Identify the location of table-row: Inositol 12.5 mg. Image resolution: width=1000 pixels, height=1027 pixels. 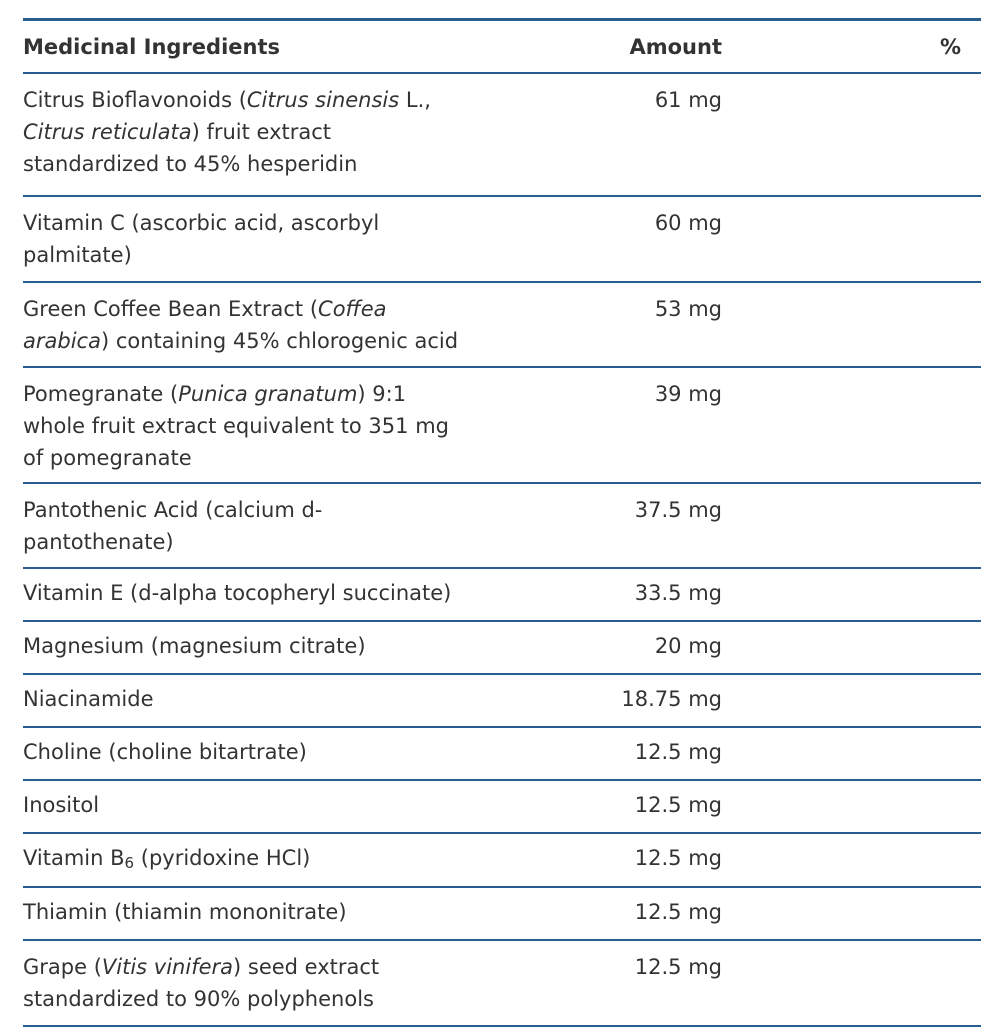
(502, 807).